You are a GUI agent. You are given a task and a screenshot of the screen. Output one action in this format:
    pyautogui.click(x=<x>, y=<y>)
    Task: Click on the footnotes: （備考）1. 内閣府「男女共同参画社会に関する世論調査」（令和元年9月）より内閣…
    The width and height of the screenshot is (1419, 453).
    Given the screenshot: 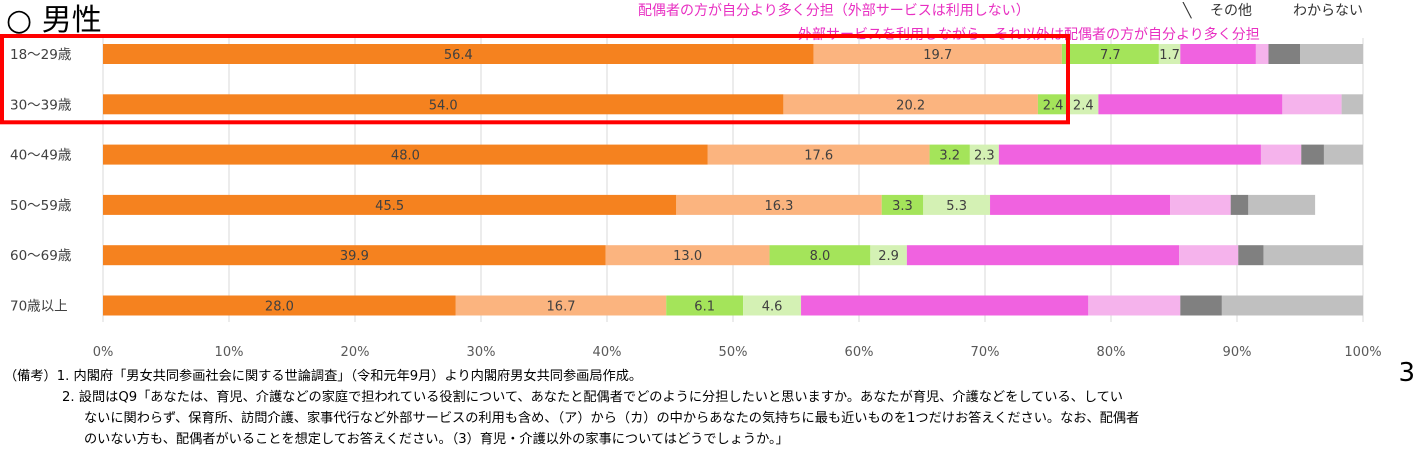 What is the action you would take?
    pyautogui.click(x=571, y=408)
    